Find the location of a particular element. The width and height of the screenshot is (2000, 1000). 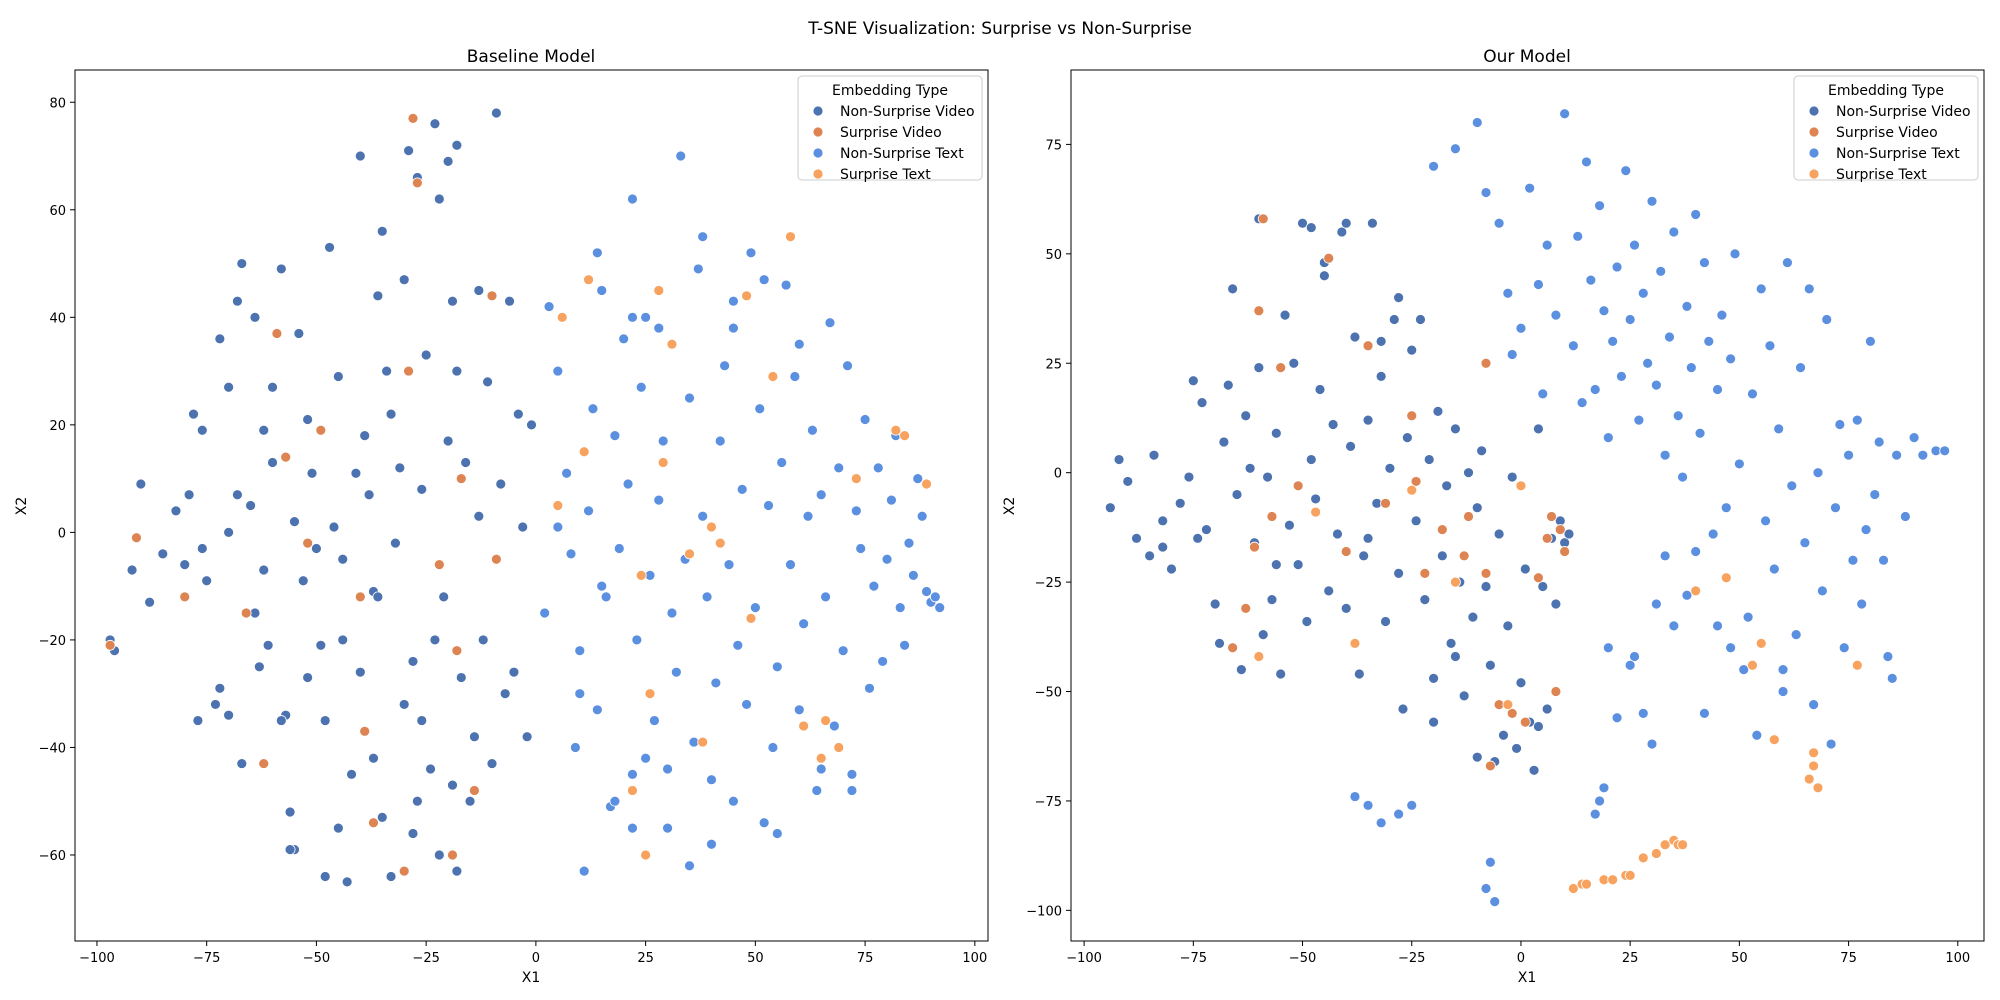

y-tick-label: −20 is located at coordinates (52, 641).